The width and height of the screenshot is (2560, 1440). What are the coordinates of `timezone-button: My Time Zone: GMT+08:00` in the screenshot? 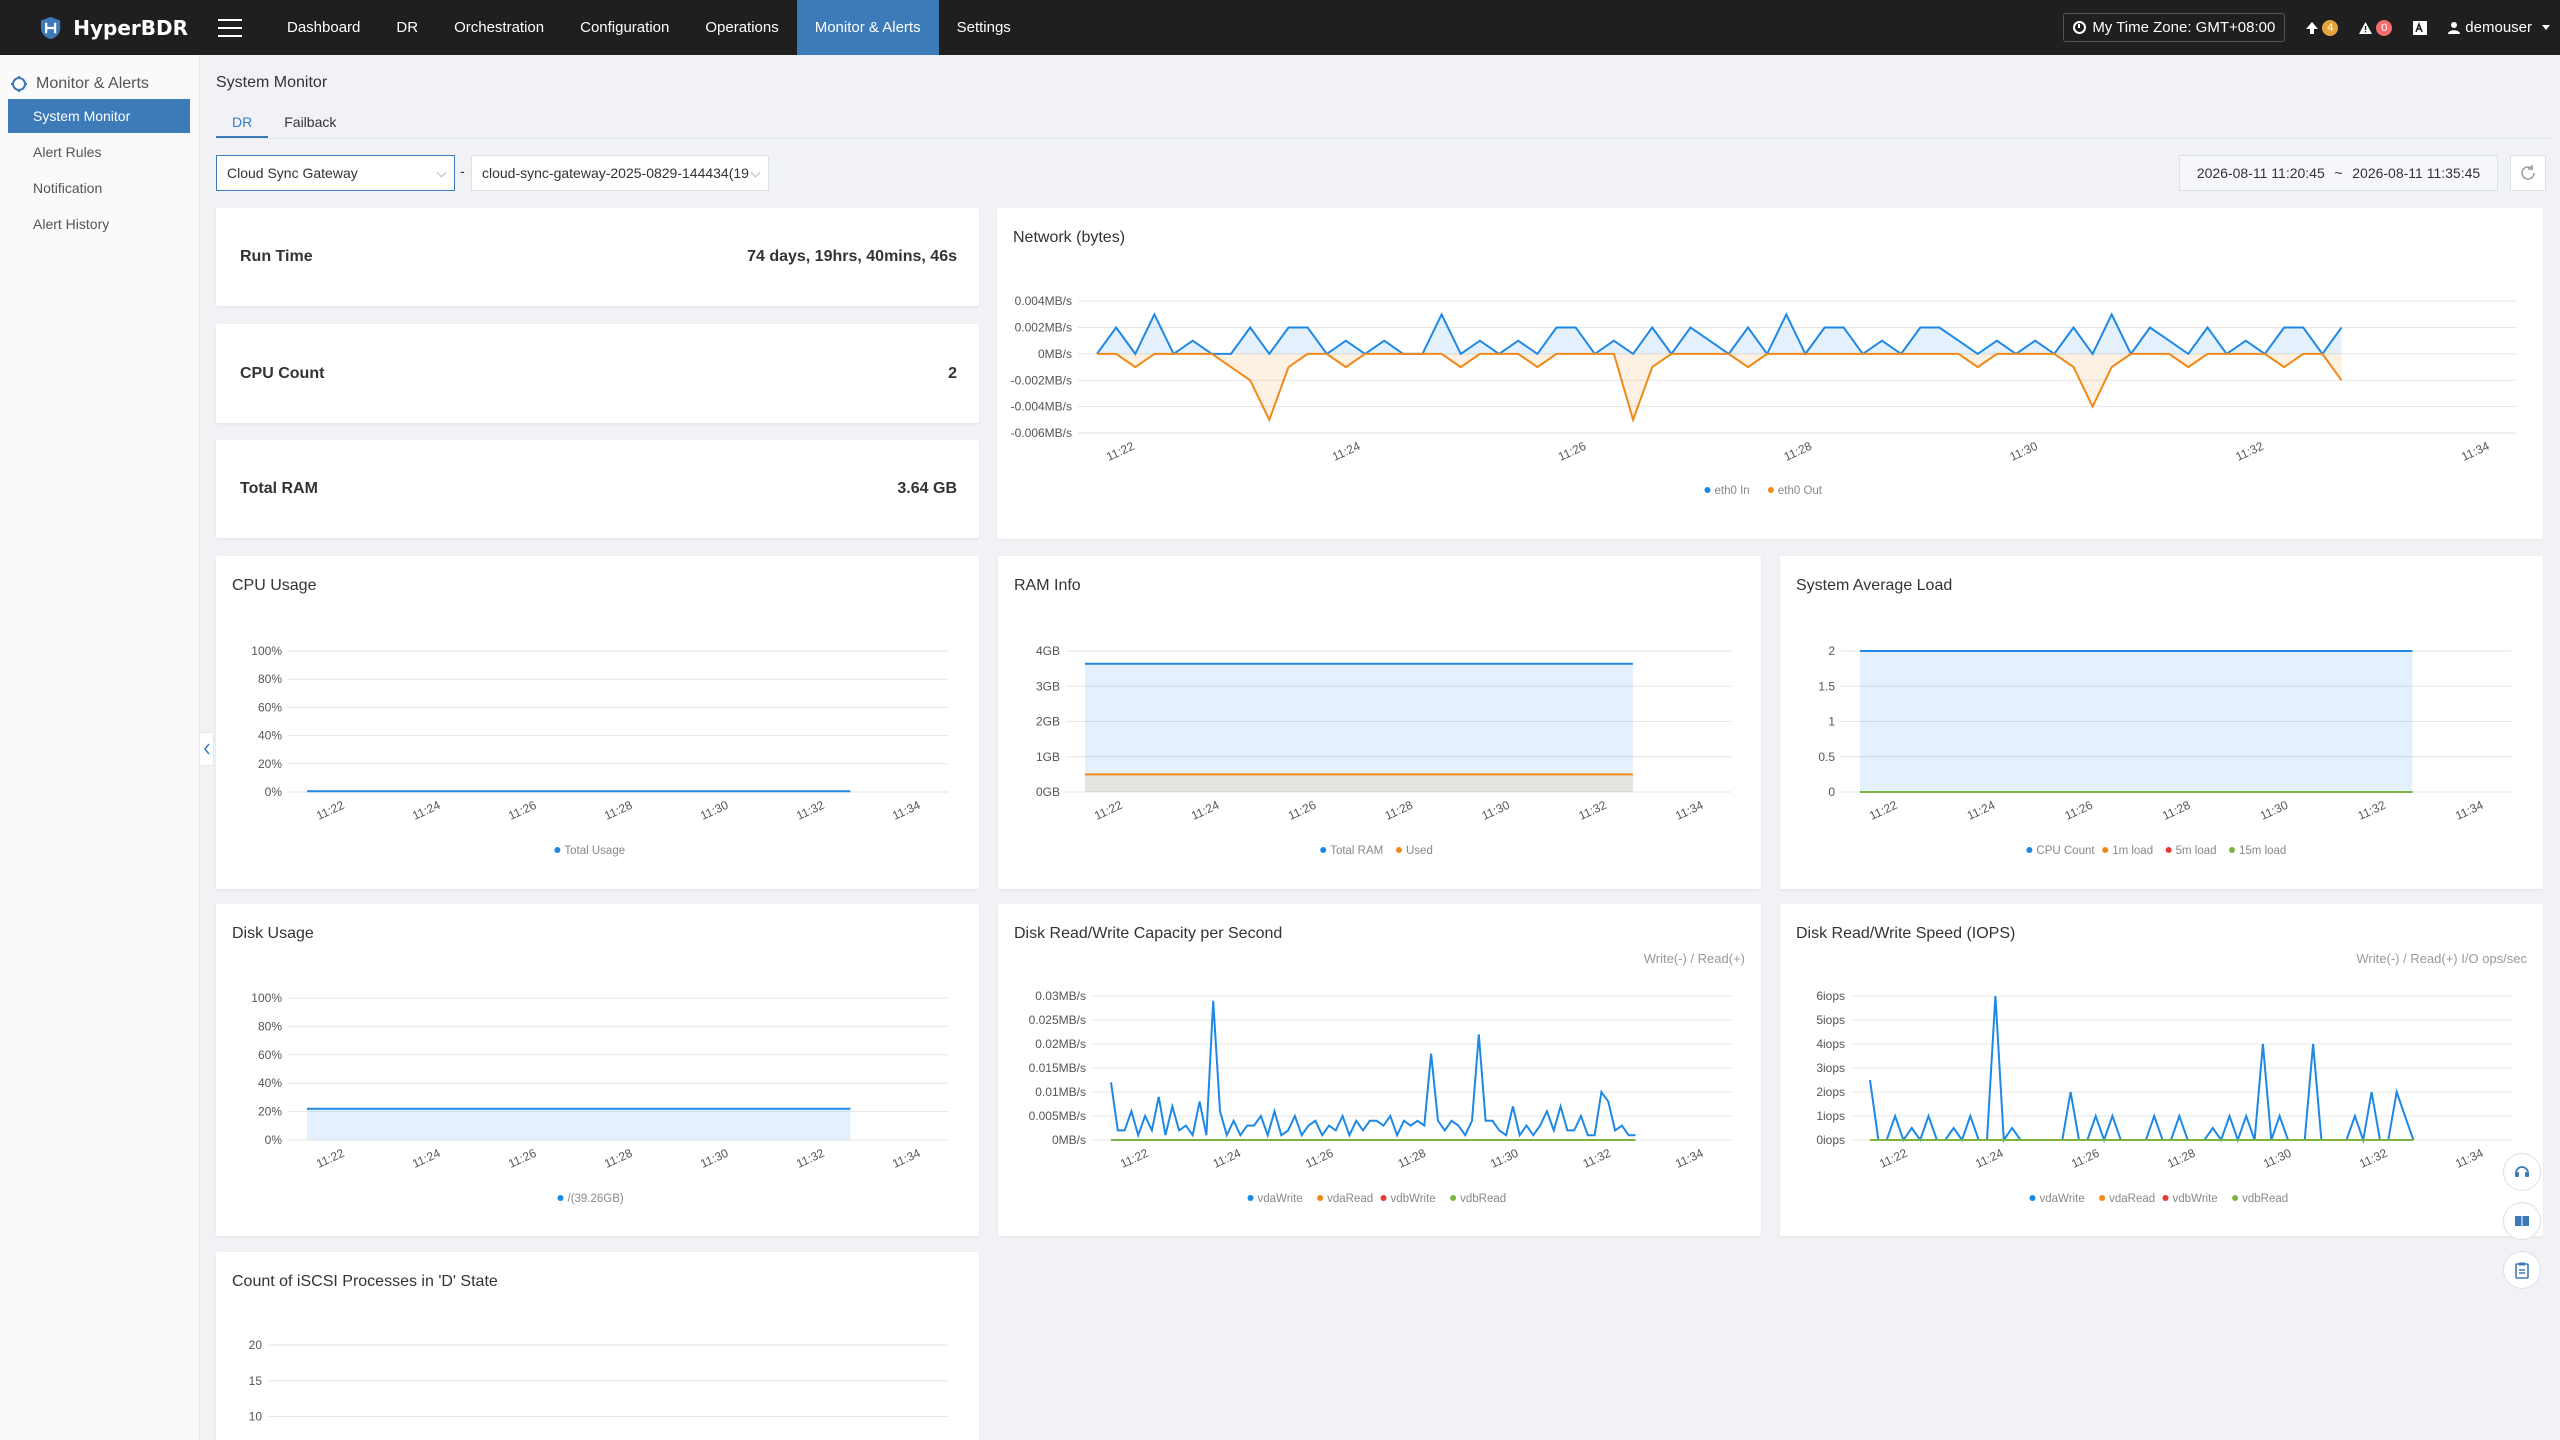 It's located at (2174, 27).